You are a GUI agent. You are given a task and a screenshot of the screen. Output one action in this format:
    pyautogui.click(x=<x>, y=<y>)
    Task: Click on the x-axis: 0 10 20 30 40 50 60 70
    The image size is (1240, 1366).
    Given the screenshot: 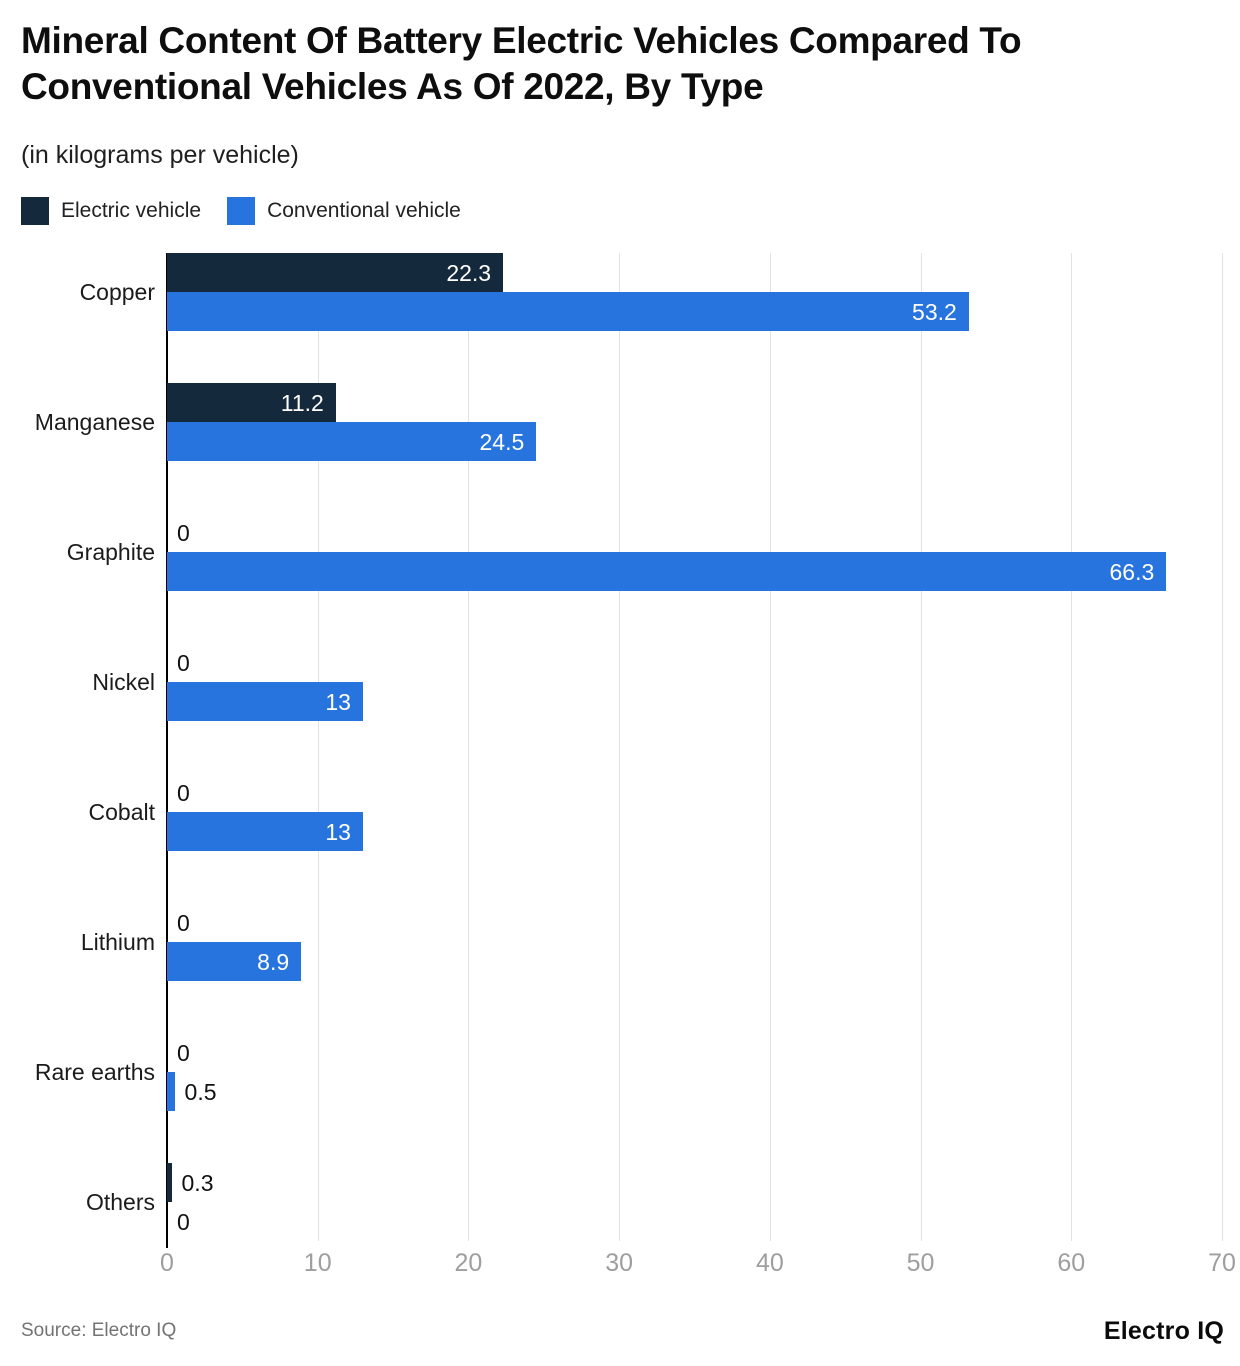 What is the action you would take?
    pyautogui.click(x=698, y=1265)
    